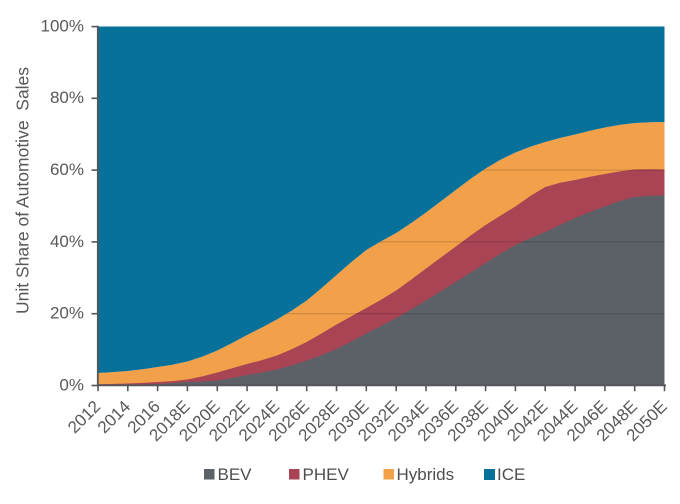  I want to click on svg-text: 100%, so click(62, 26).